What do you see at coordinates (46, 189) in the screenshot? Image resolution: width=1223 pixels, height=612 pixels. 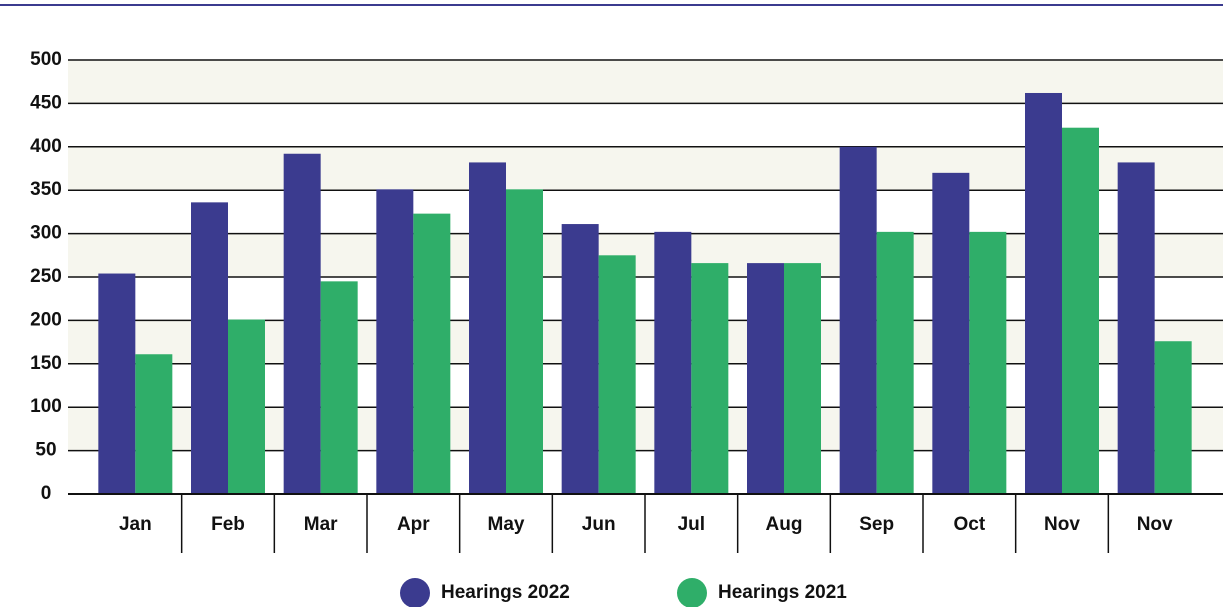 I see `y-tick-label: 350` at bounding box center [46, 189].